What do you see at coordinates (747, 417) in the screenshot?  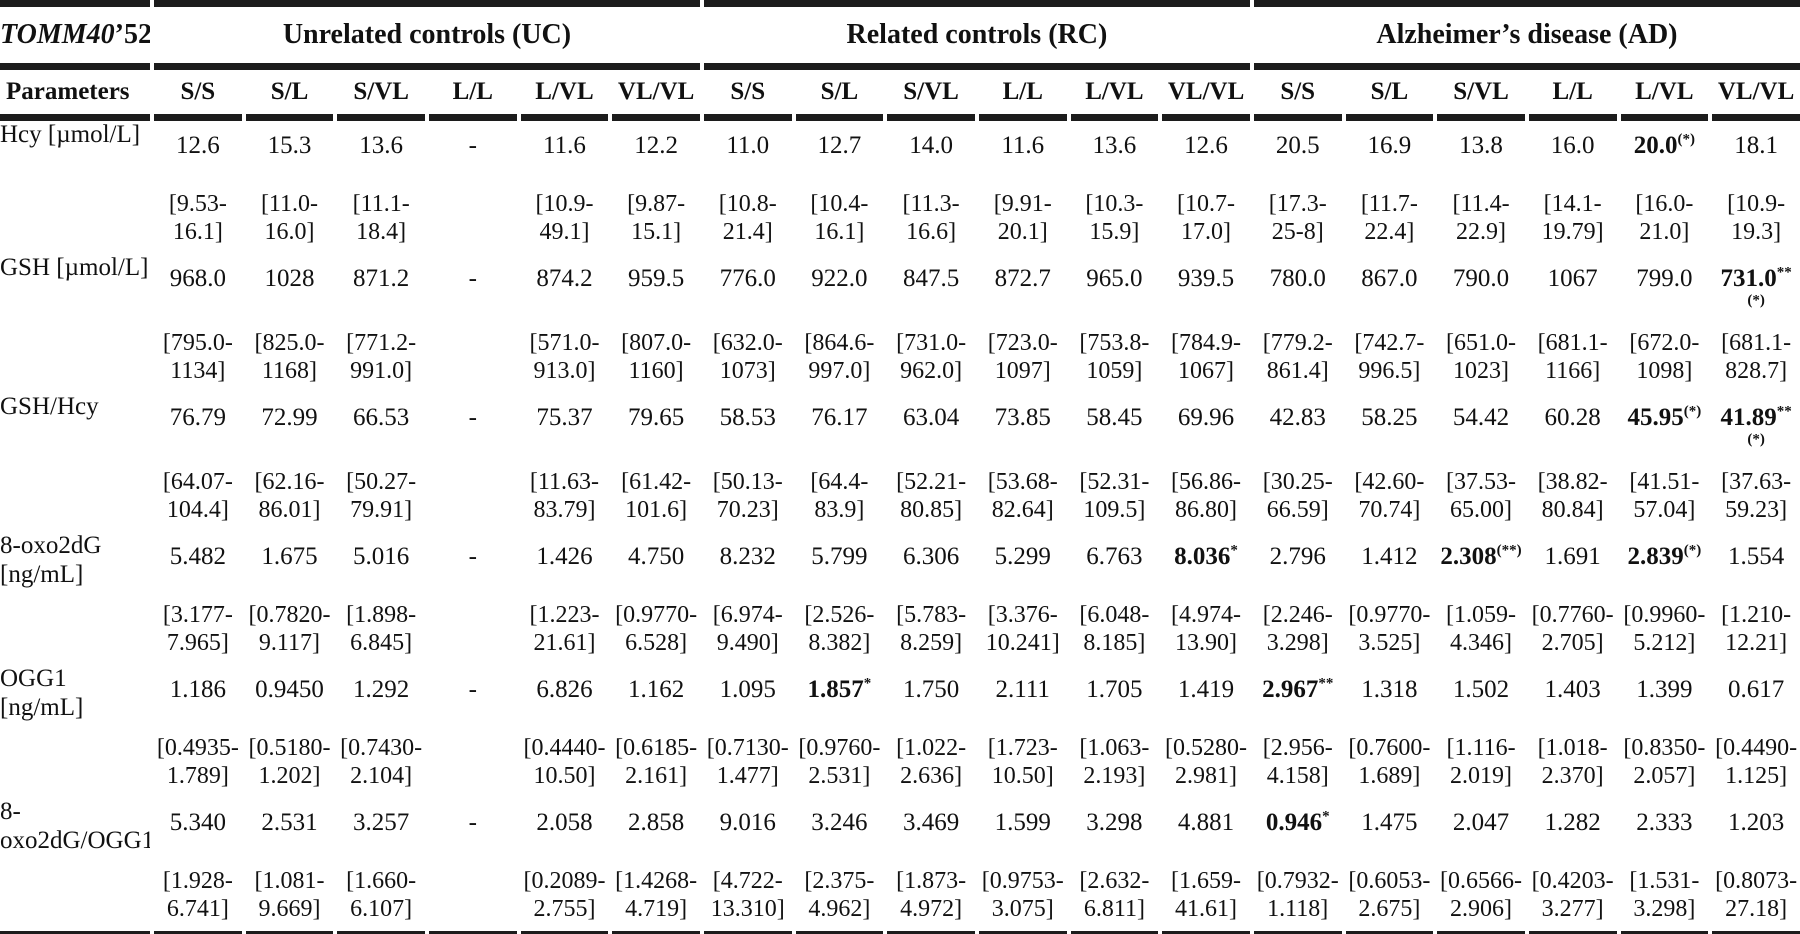 I see `median-cell: 58.53` at bounding box center [747, 417].